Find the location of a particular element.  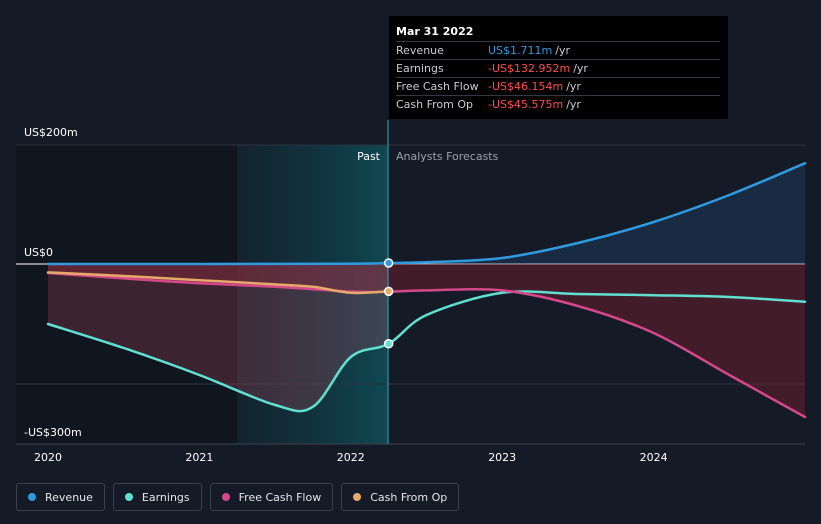

tooltip-row-cash-from-op: Cash From Op -US$45.575m /yr is located at coordinates (558, 104).